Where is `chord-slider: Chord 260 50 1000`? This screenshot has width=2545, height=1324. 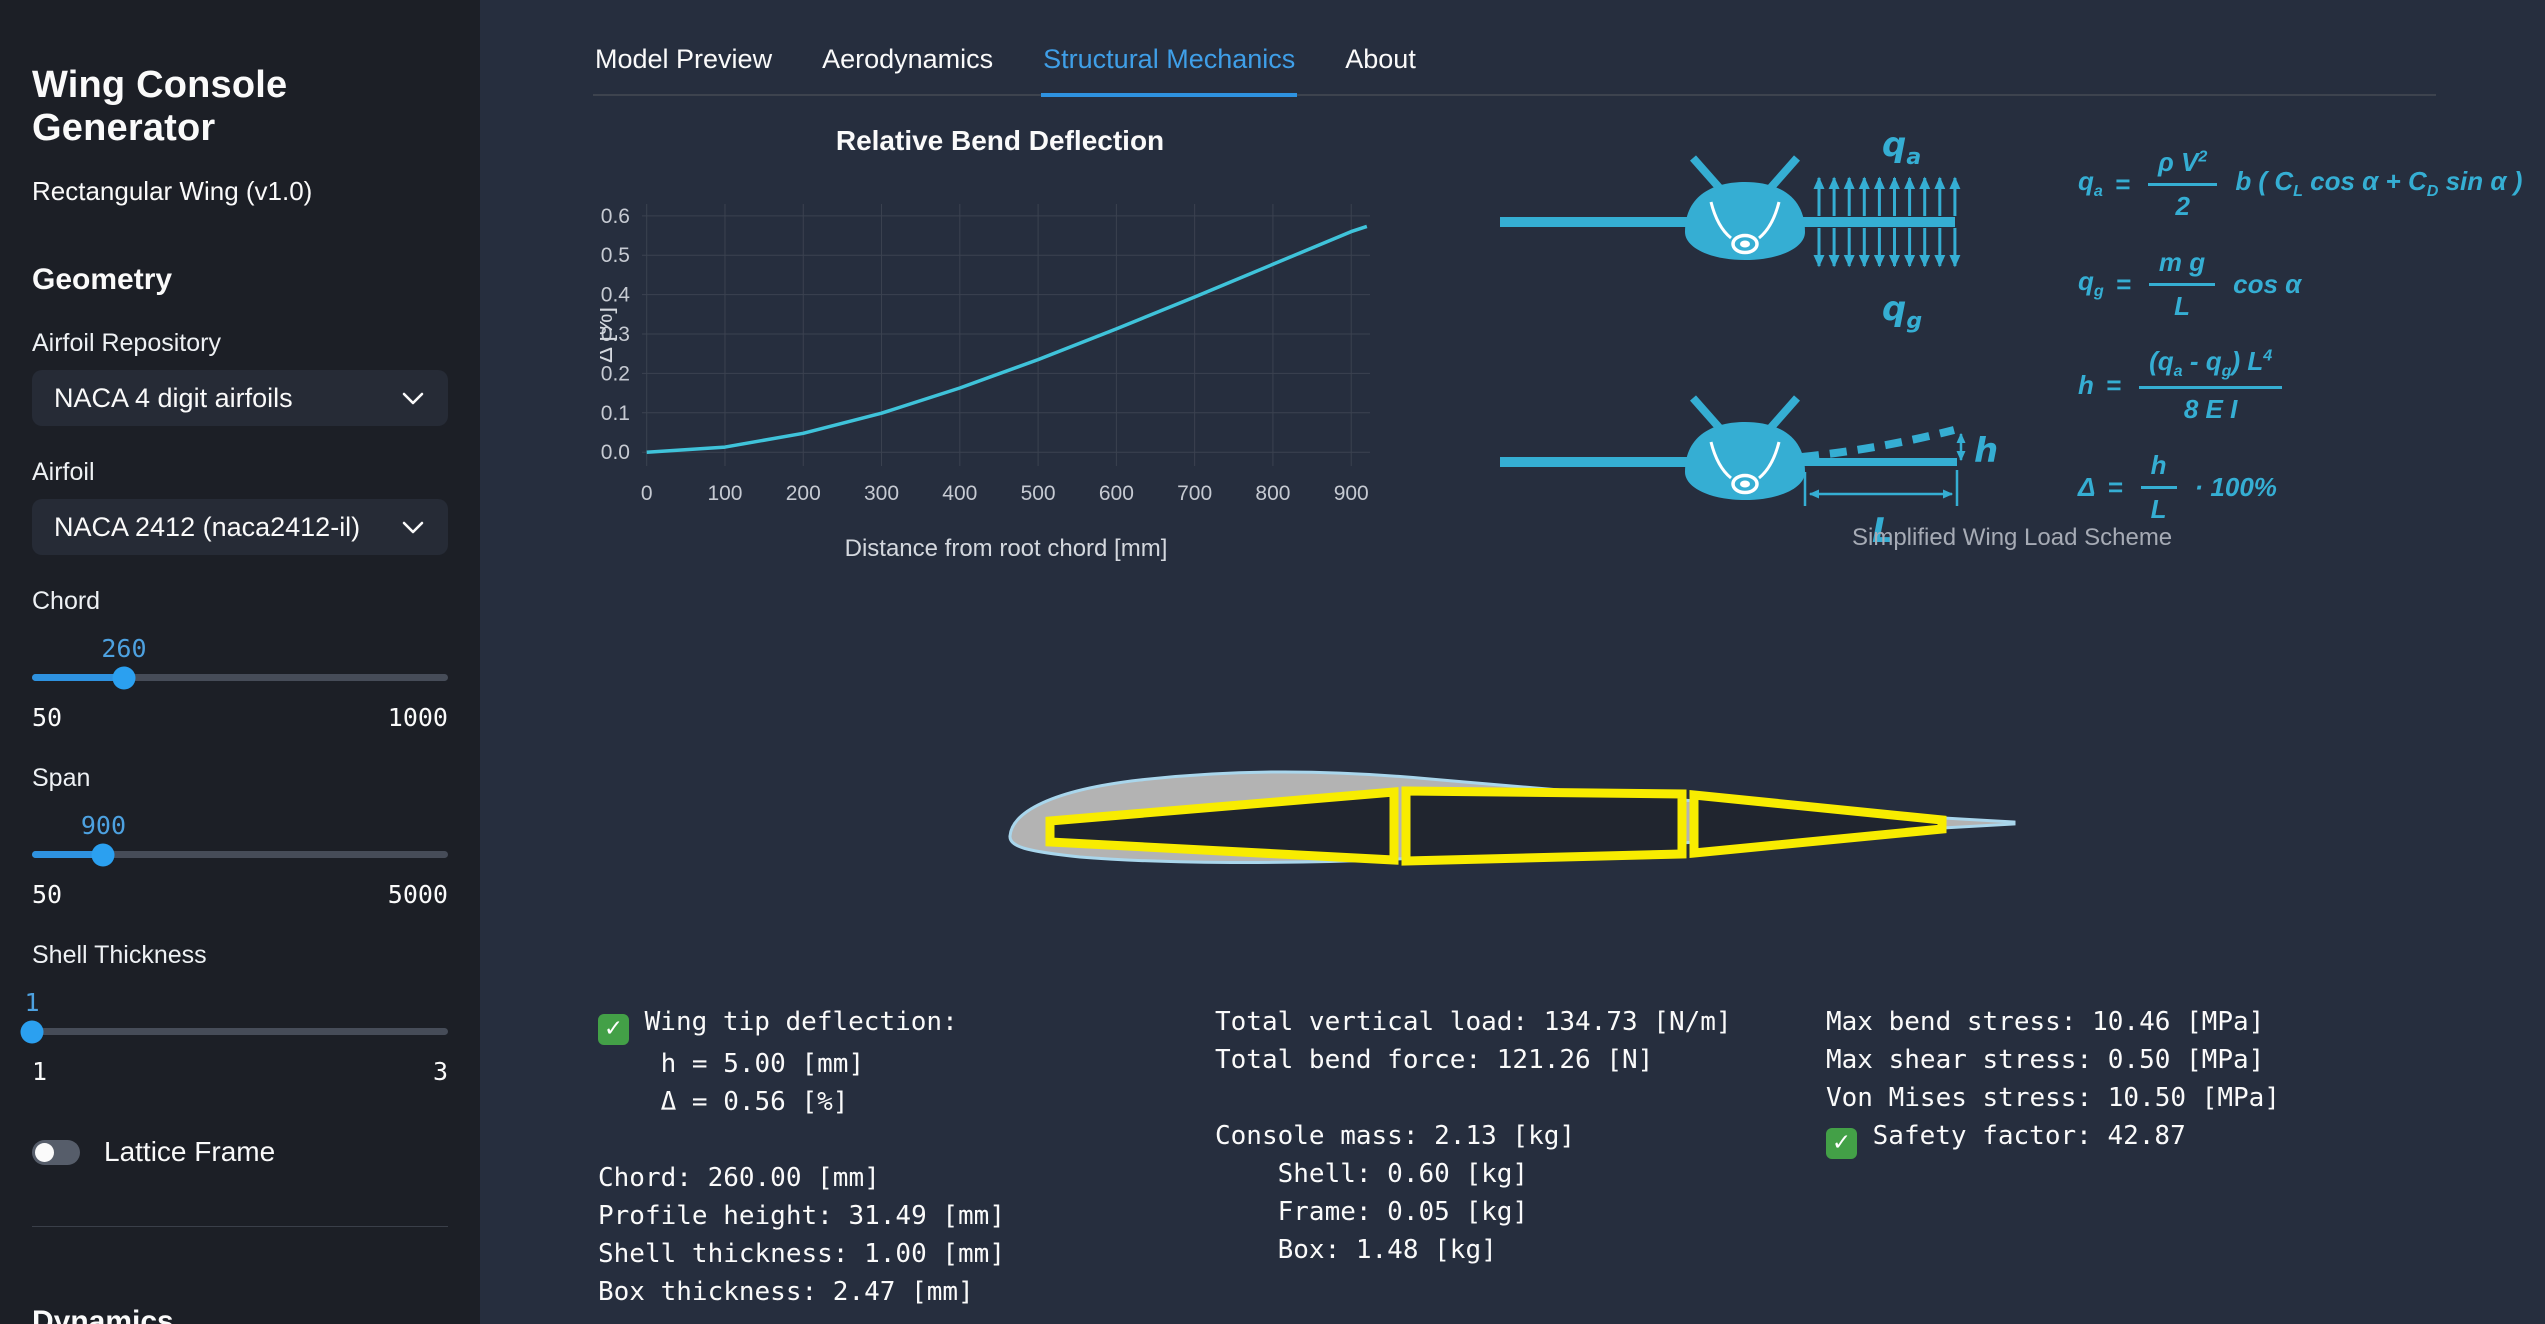 chord-slider: Chord 260 50 1000 is located at coordinates (240, 659).